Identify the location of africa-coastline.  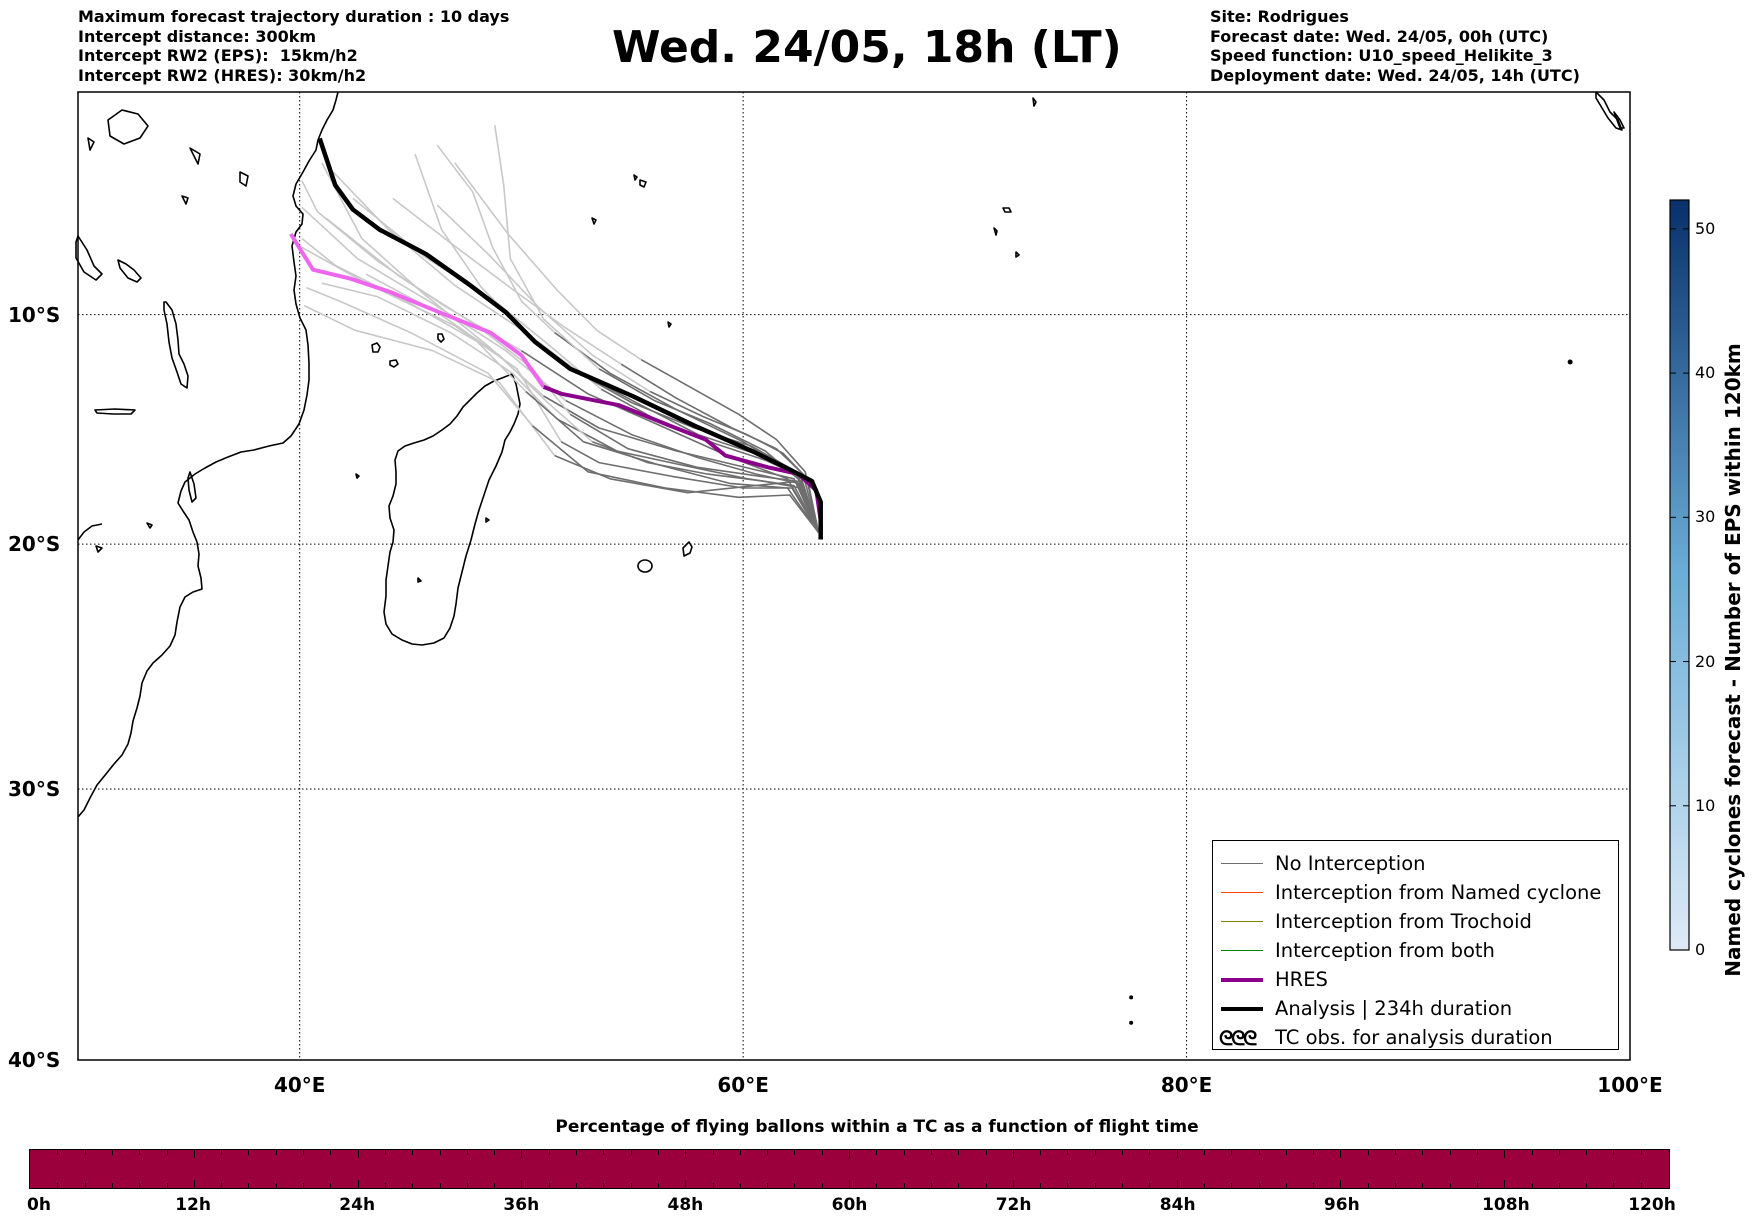
(208, 454).